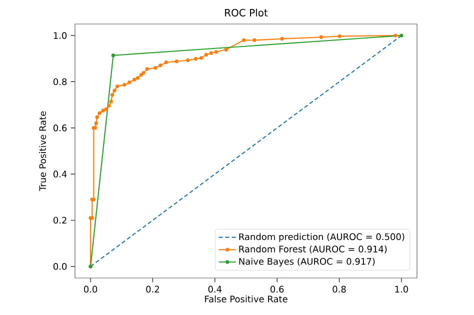 The image size is (474, 315). Describe the element at coordinates (42, 151) in the screenshot. I see `y-axis-title: True Positive Rate` at that location.